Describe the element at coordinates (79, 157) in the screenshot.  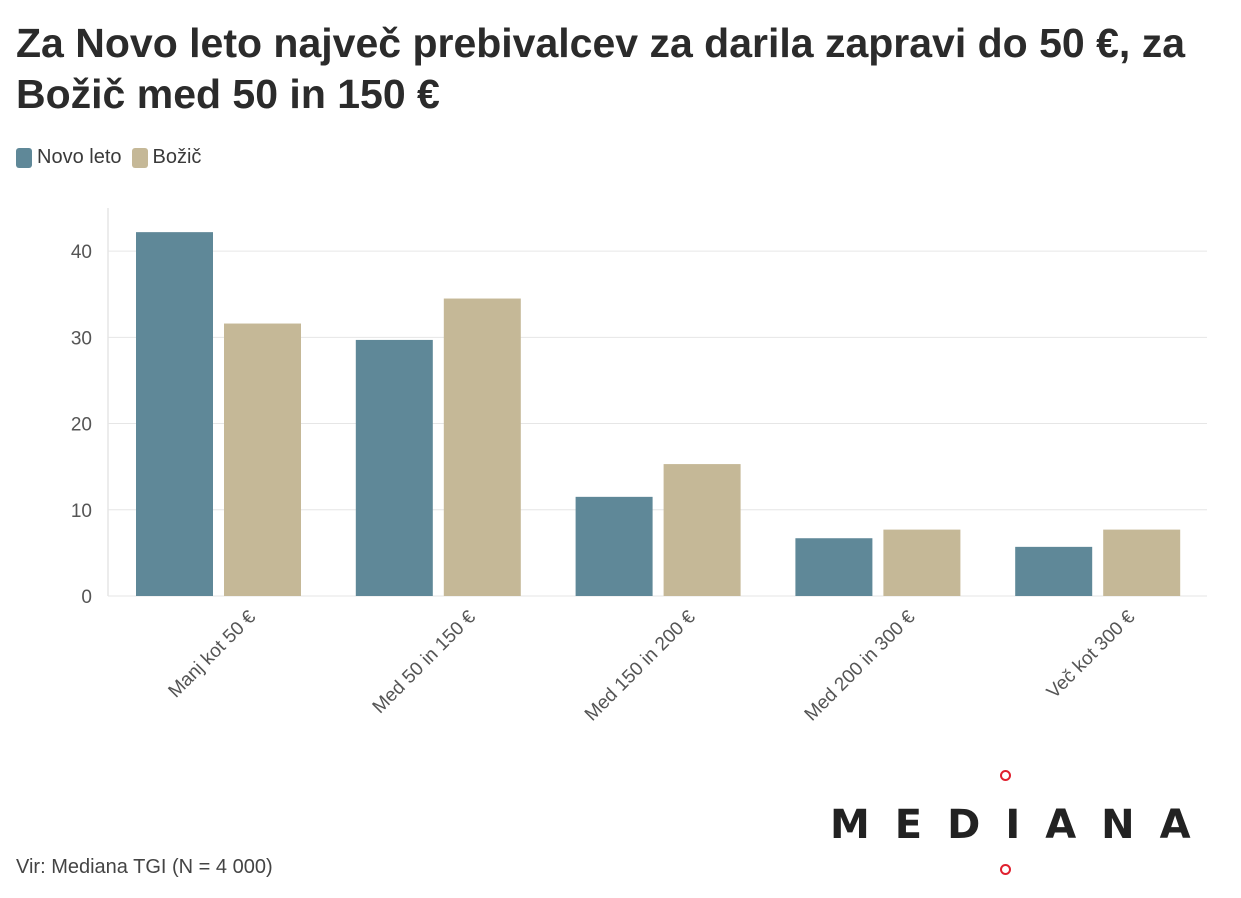
I see `legend-label-novo-leto: Novo leto` at that location.